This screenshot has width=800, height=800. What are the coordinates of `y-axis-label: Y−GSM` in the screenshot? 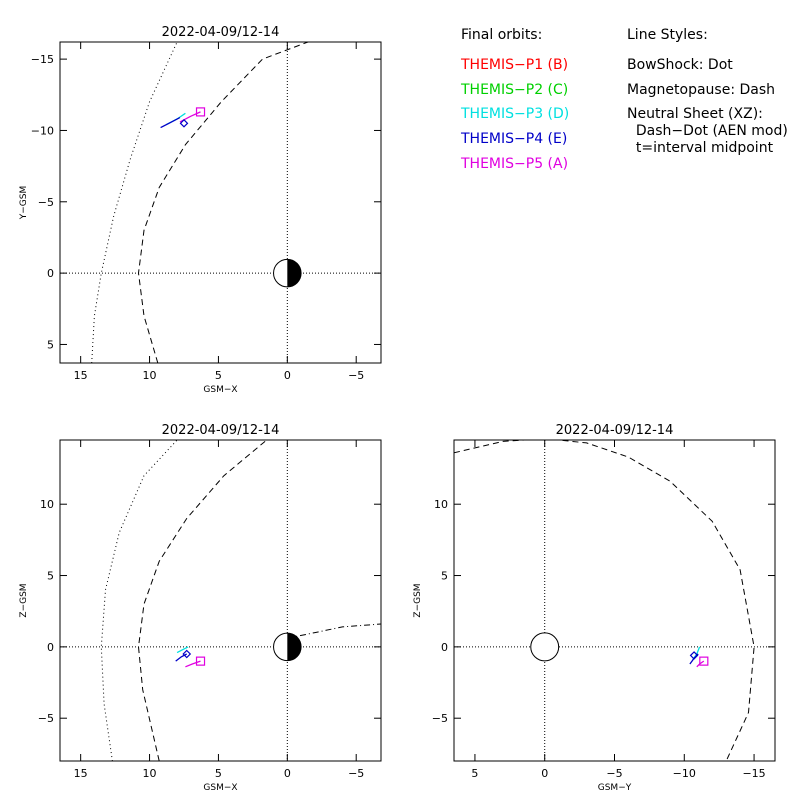 It's located at (24, 203).